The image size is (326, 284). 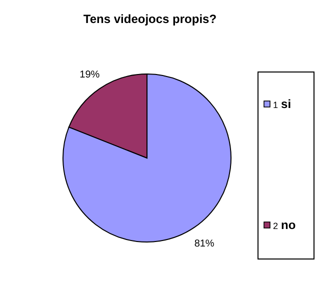 What do you see at coordinates (150, 19) in the screenshot?
I see `chart-title: Tens videojocs propis?` at bounding box center [150, 19].